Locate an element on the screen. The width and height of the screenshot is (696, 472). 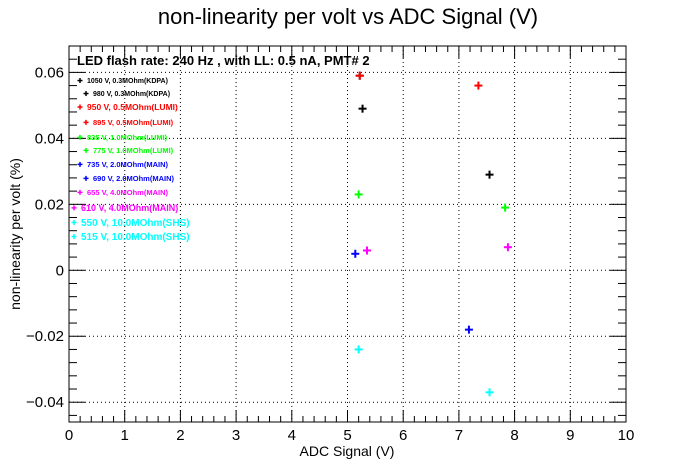
x-tick-label: 9 is located at coordinates (570, 435).